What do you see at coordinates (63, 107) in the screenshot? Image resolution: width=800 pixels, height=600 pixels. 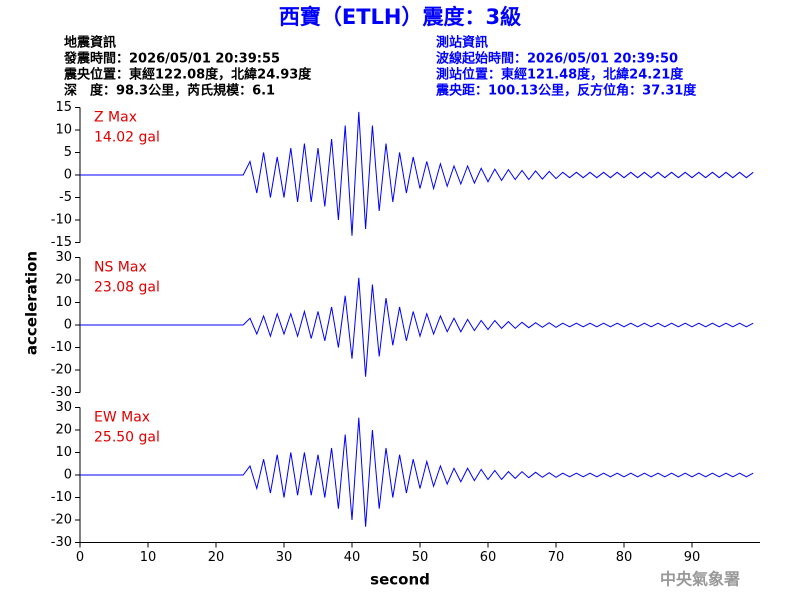 I see `y-tick-label: 15` at bounding box center [63, 107].